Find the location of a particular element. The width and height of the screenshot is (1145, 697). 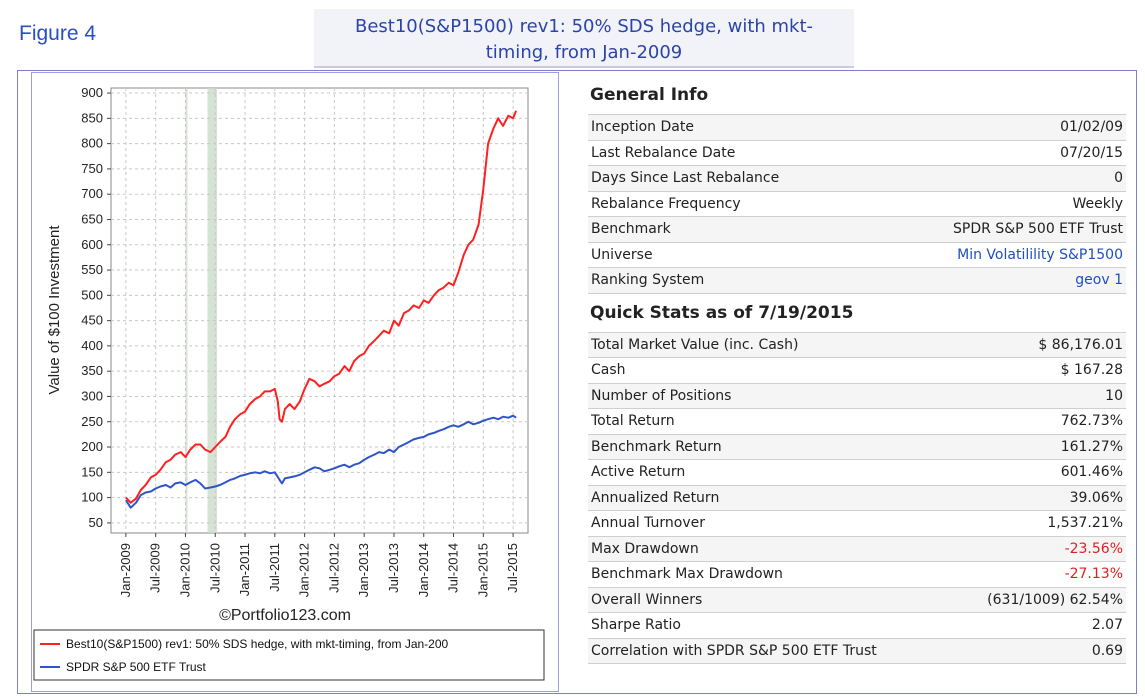

x-tick-label: Jul-2014 is located at coordinates (453, 568).